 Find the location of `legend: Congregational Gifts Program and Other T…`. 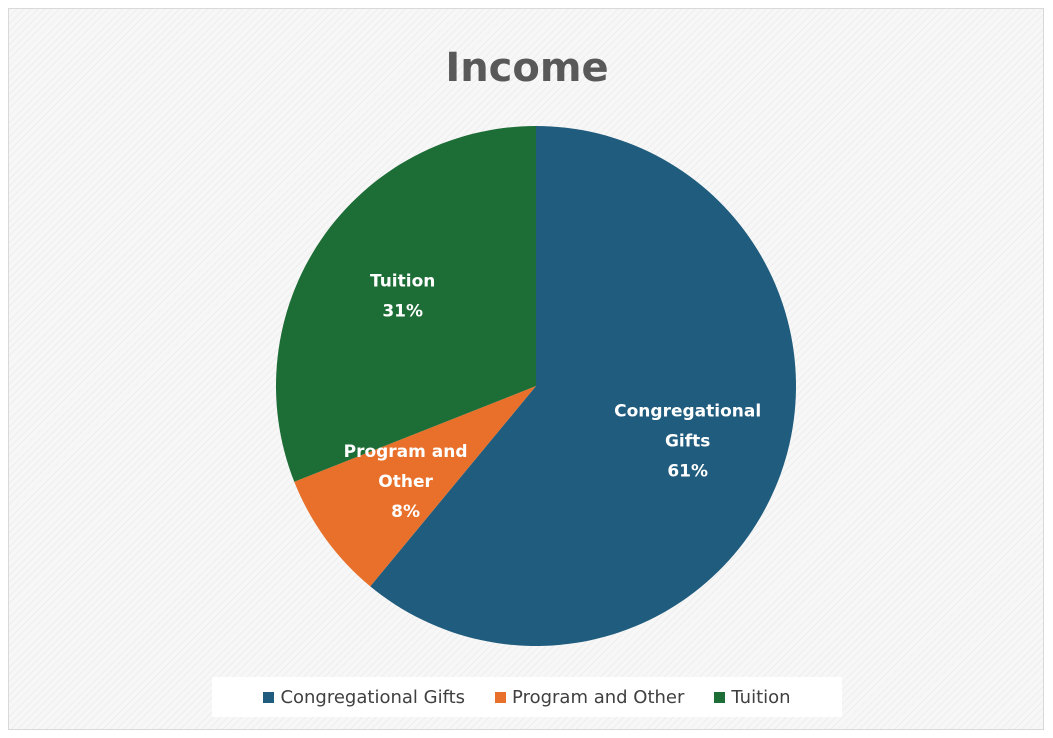

legend: Congregational Gifts Program and Other T… is located at coordinates (527, 697).